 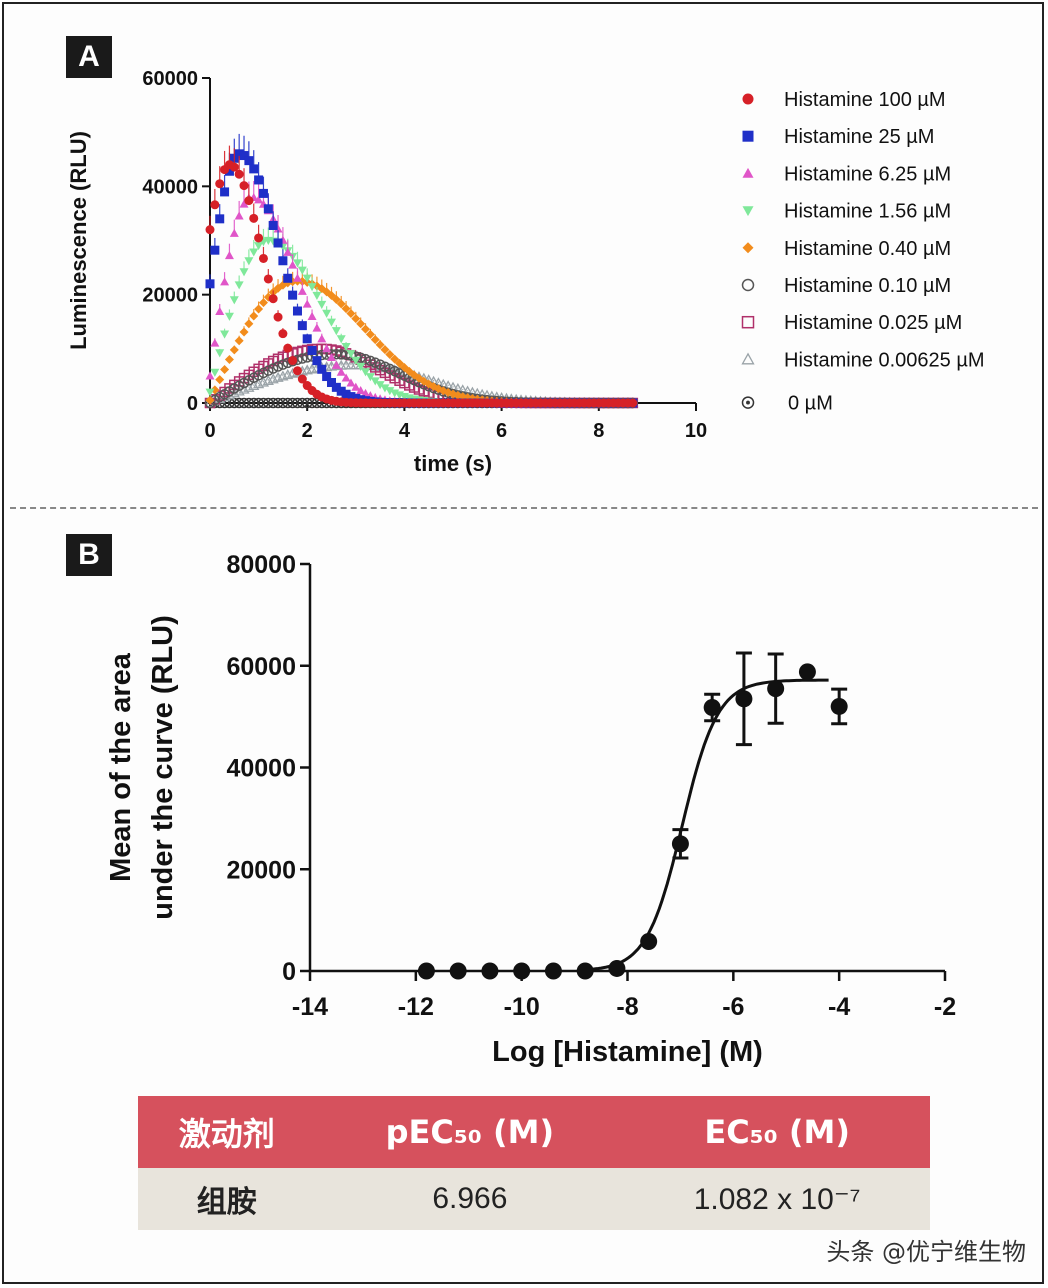 I want to click on header-ec50: EC₅₀ (M), so click(x=777, y=1132).